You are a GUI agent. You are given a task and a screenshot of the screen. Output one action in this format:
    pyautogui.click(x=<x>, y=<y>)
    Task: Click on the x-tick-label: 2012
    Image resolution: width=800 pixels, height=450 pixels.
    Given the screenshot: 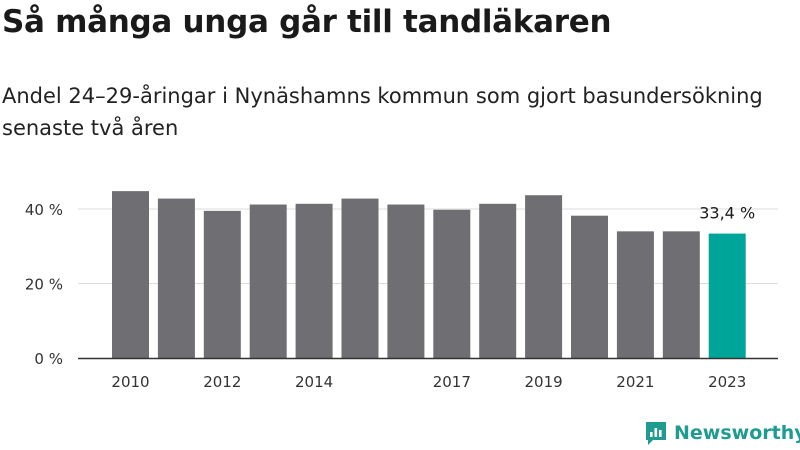 What is the action you would take?
    pyautogui.click(x=222, y=382)
    